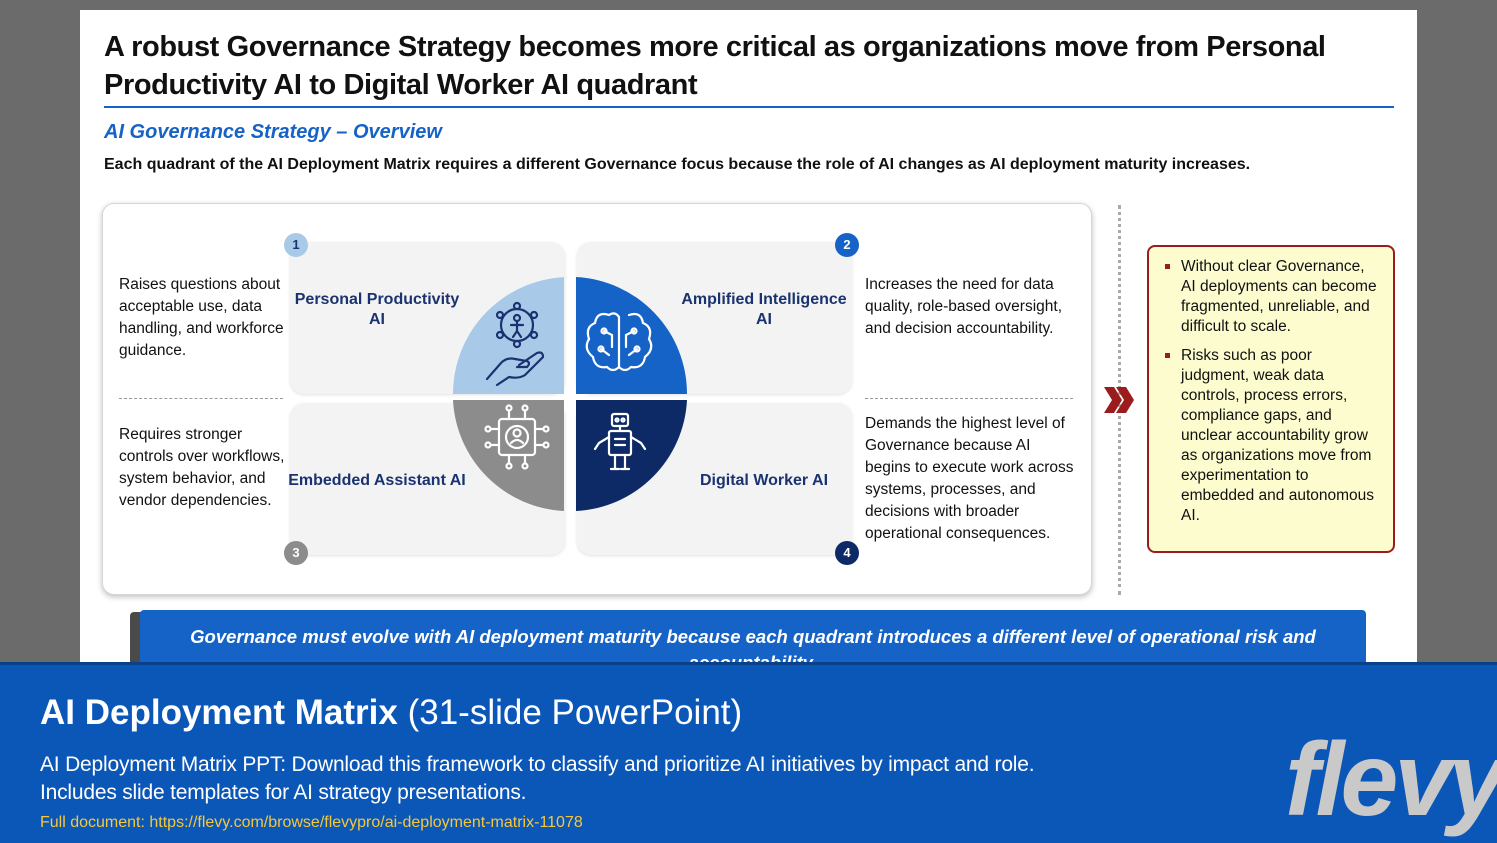 Image resolution: width=1497 pixels, height=843 pixels. What do you see at coordinates (377, 309) in the screenshot?
I see `quadrant-1-label: Personal Productivity AI` at bounding box center [377, 309].